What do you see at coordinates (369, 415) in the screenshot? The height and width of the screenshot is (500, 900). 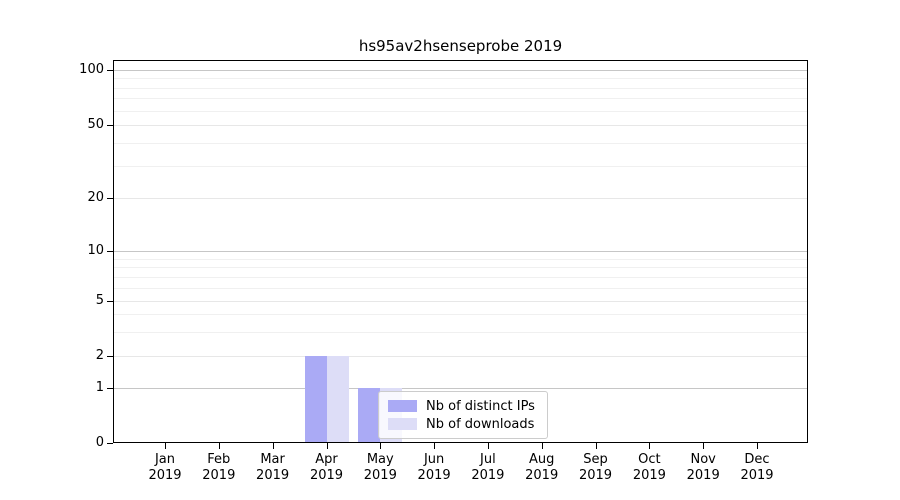 I see `bar-distinct-ips-may` at bounding box center [369, 415].